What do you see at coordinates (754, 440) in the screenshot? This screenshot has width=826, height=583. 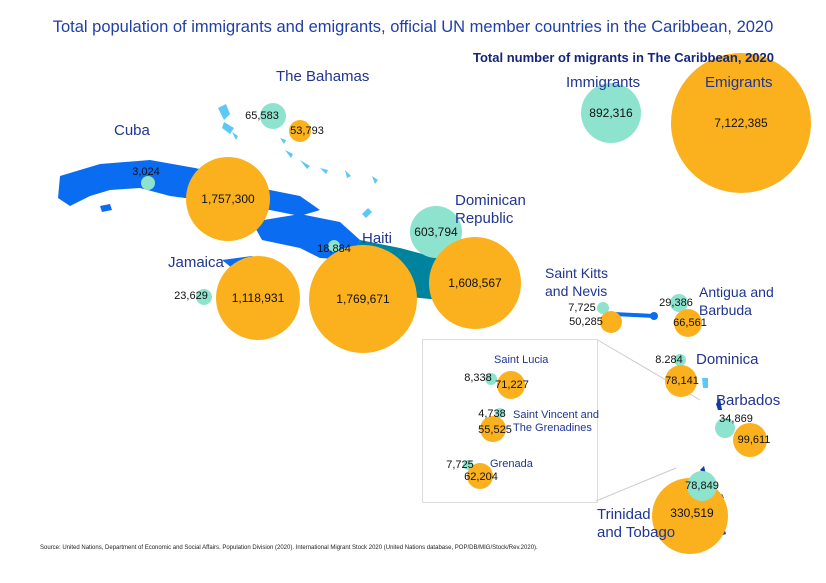 I see `barbados-emigrants-value: 99,611` at bounding box center [754, 440].